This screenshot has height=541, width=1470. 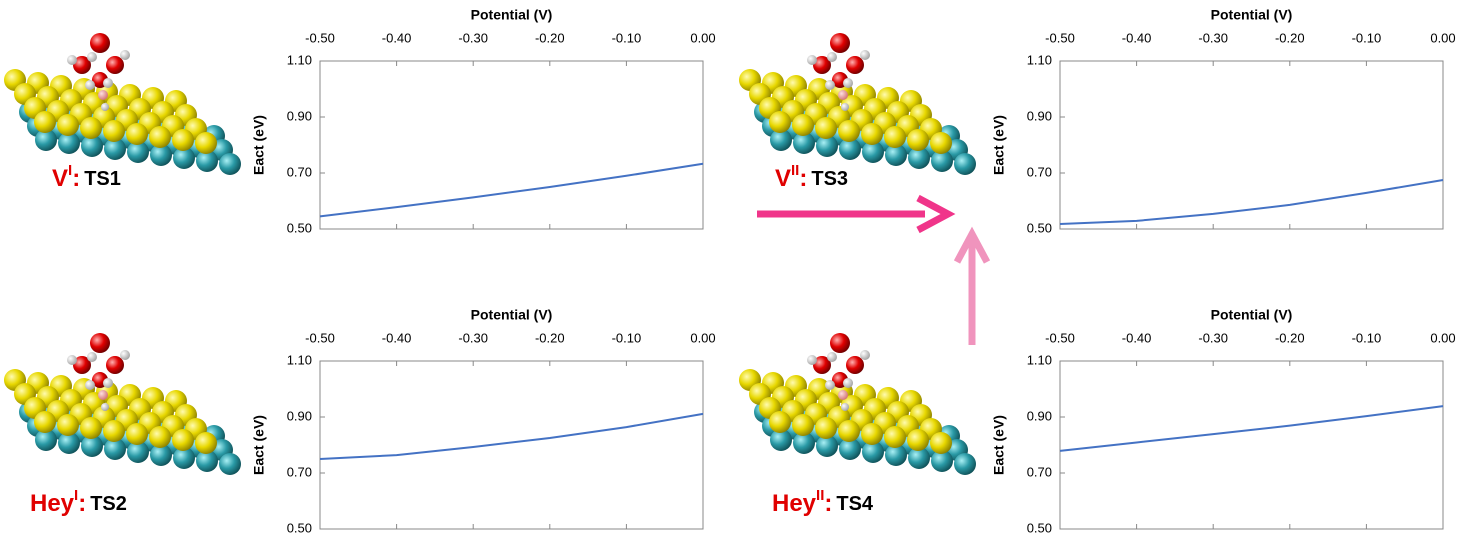 I want to click on y-tick-label: 0.70, so click(x=1039, y=471).